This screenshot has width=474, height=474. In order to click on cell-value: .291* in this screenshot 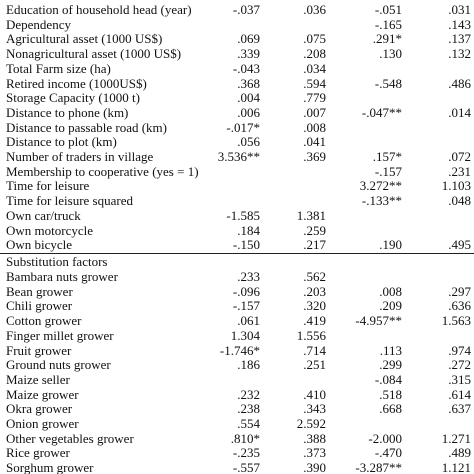, I will do `click(387, 39)`.